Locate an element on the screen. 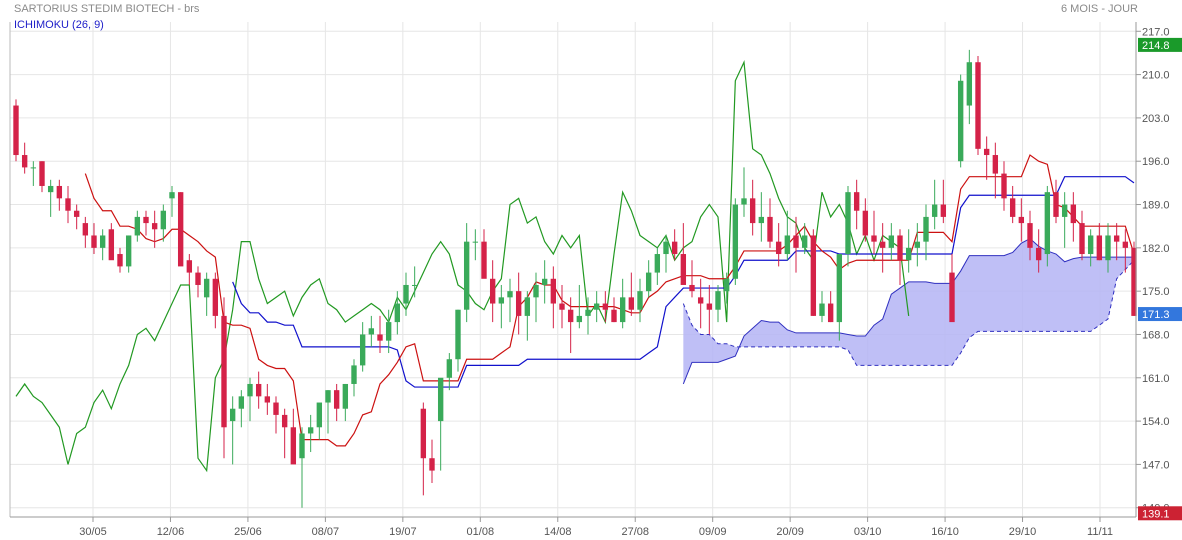  x-tick-label: 08/07 is located at coordinates (326, 532).